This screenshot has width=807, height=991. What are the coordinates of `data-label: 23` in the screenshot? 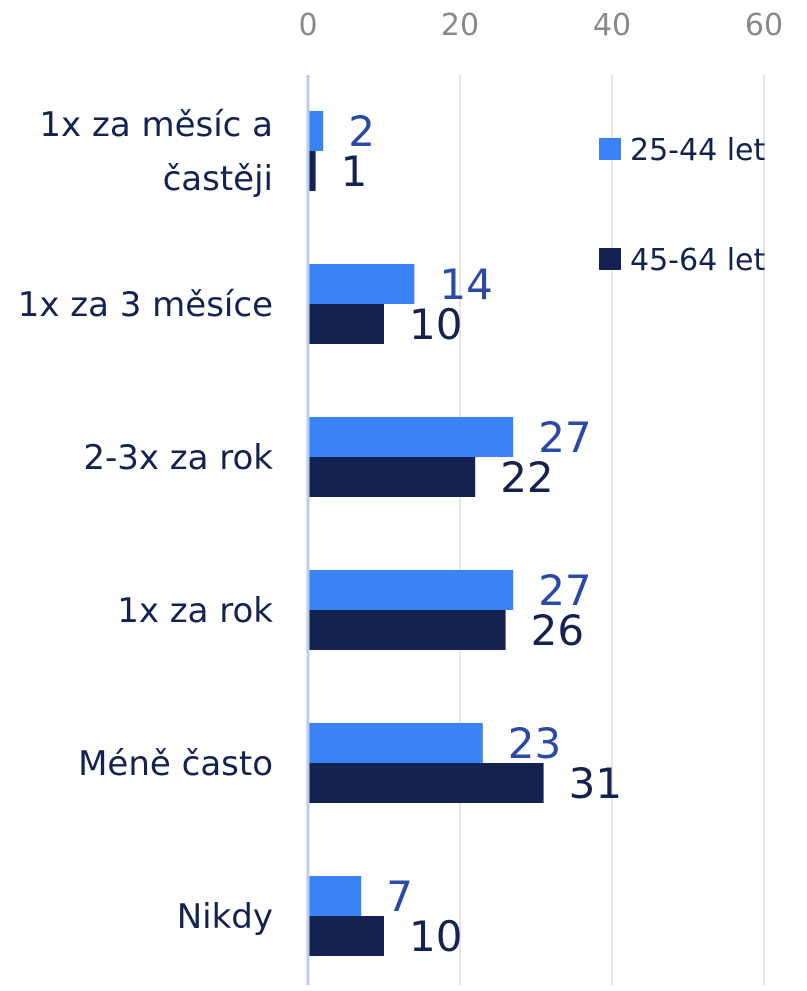 It's located at (534, 743).